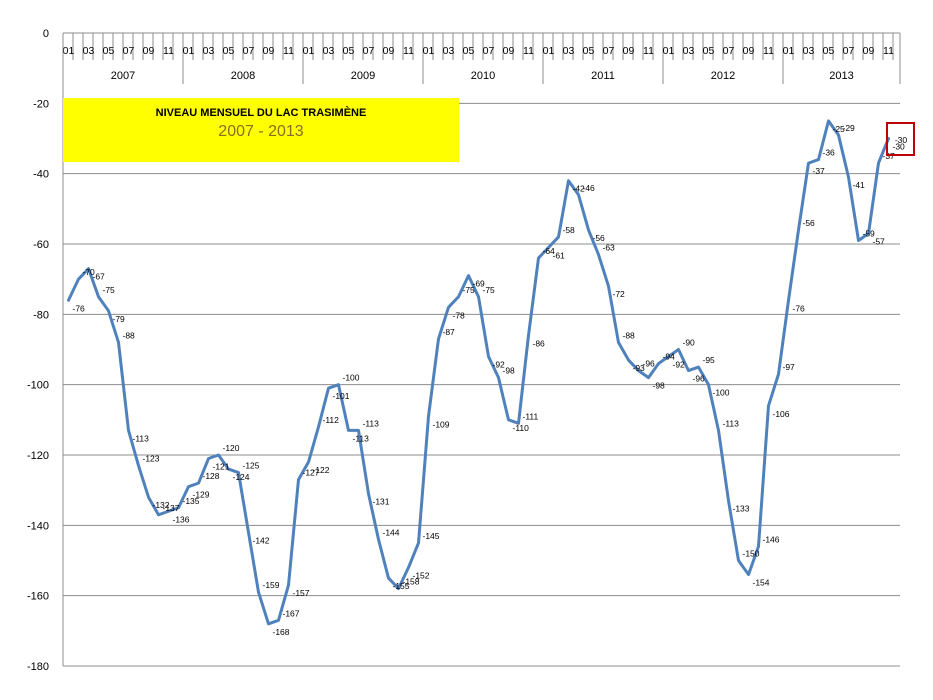 This screenshot has height=700, width=933. I want to click on data-label: -37, so click(889, 156).